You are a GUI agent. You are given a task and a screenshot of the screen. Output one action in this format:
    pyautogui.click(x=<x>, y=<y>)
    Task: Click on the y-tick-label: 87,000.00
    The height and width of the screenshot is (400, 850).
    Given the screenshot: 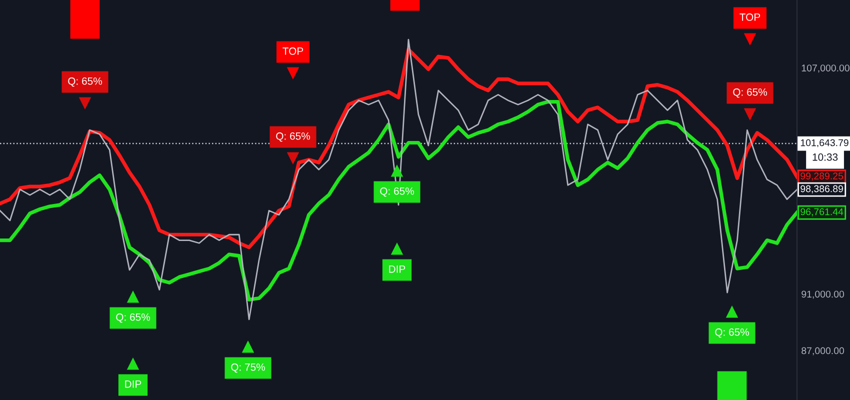 What is the action you would take?
    pyautogui.click(x=823, y=351)
    